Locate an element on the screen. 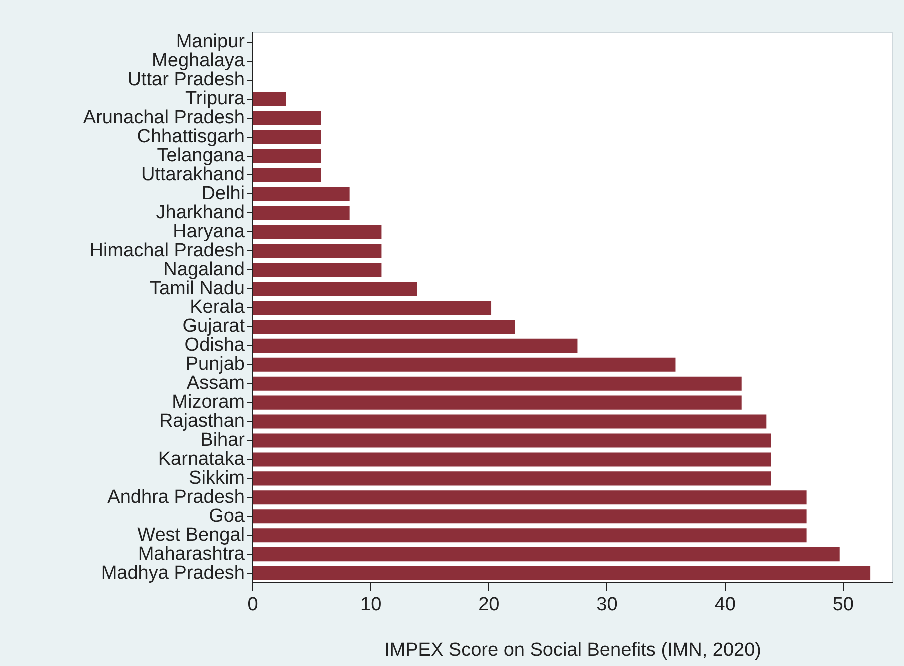  y-tick-label: Maharashtra is located at coordinates (192, 554).